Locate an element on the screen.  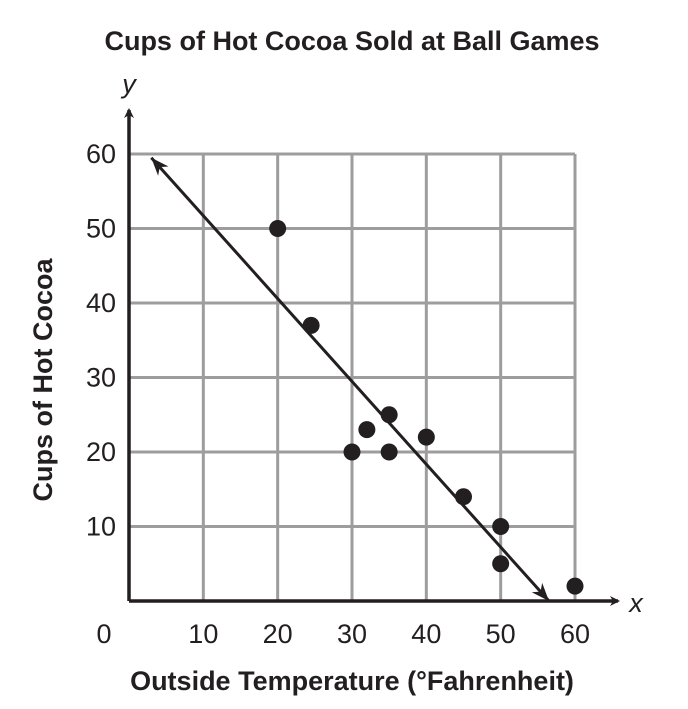
x-variable-label: x is located at coordinates (635, 603).